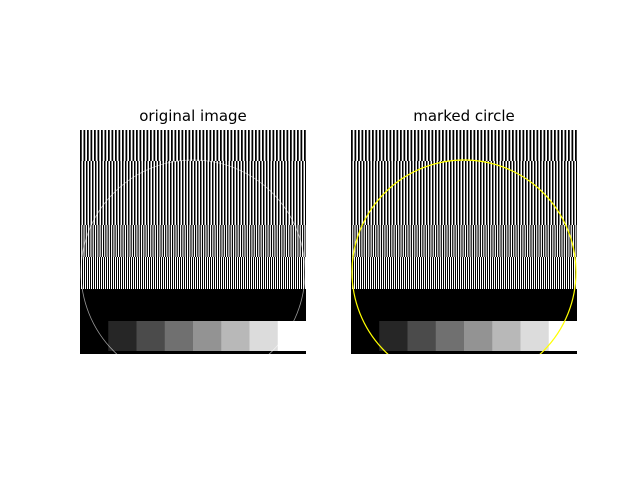  I want to click on panel-title-marked: marked circle, so click(464, 116).